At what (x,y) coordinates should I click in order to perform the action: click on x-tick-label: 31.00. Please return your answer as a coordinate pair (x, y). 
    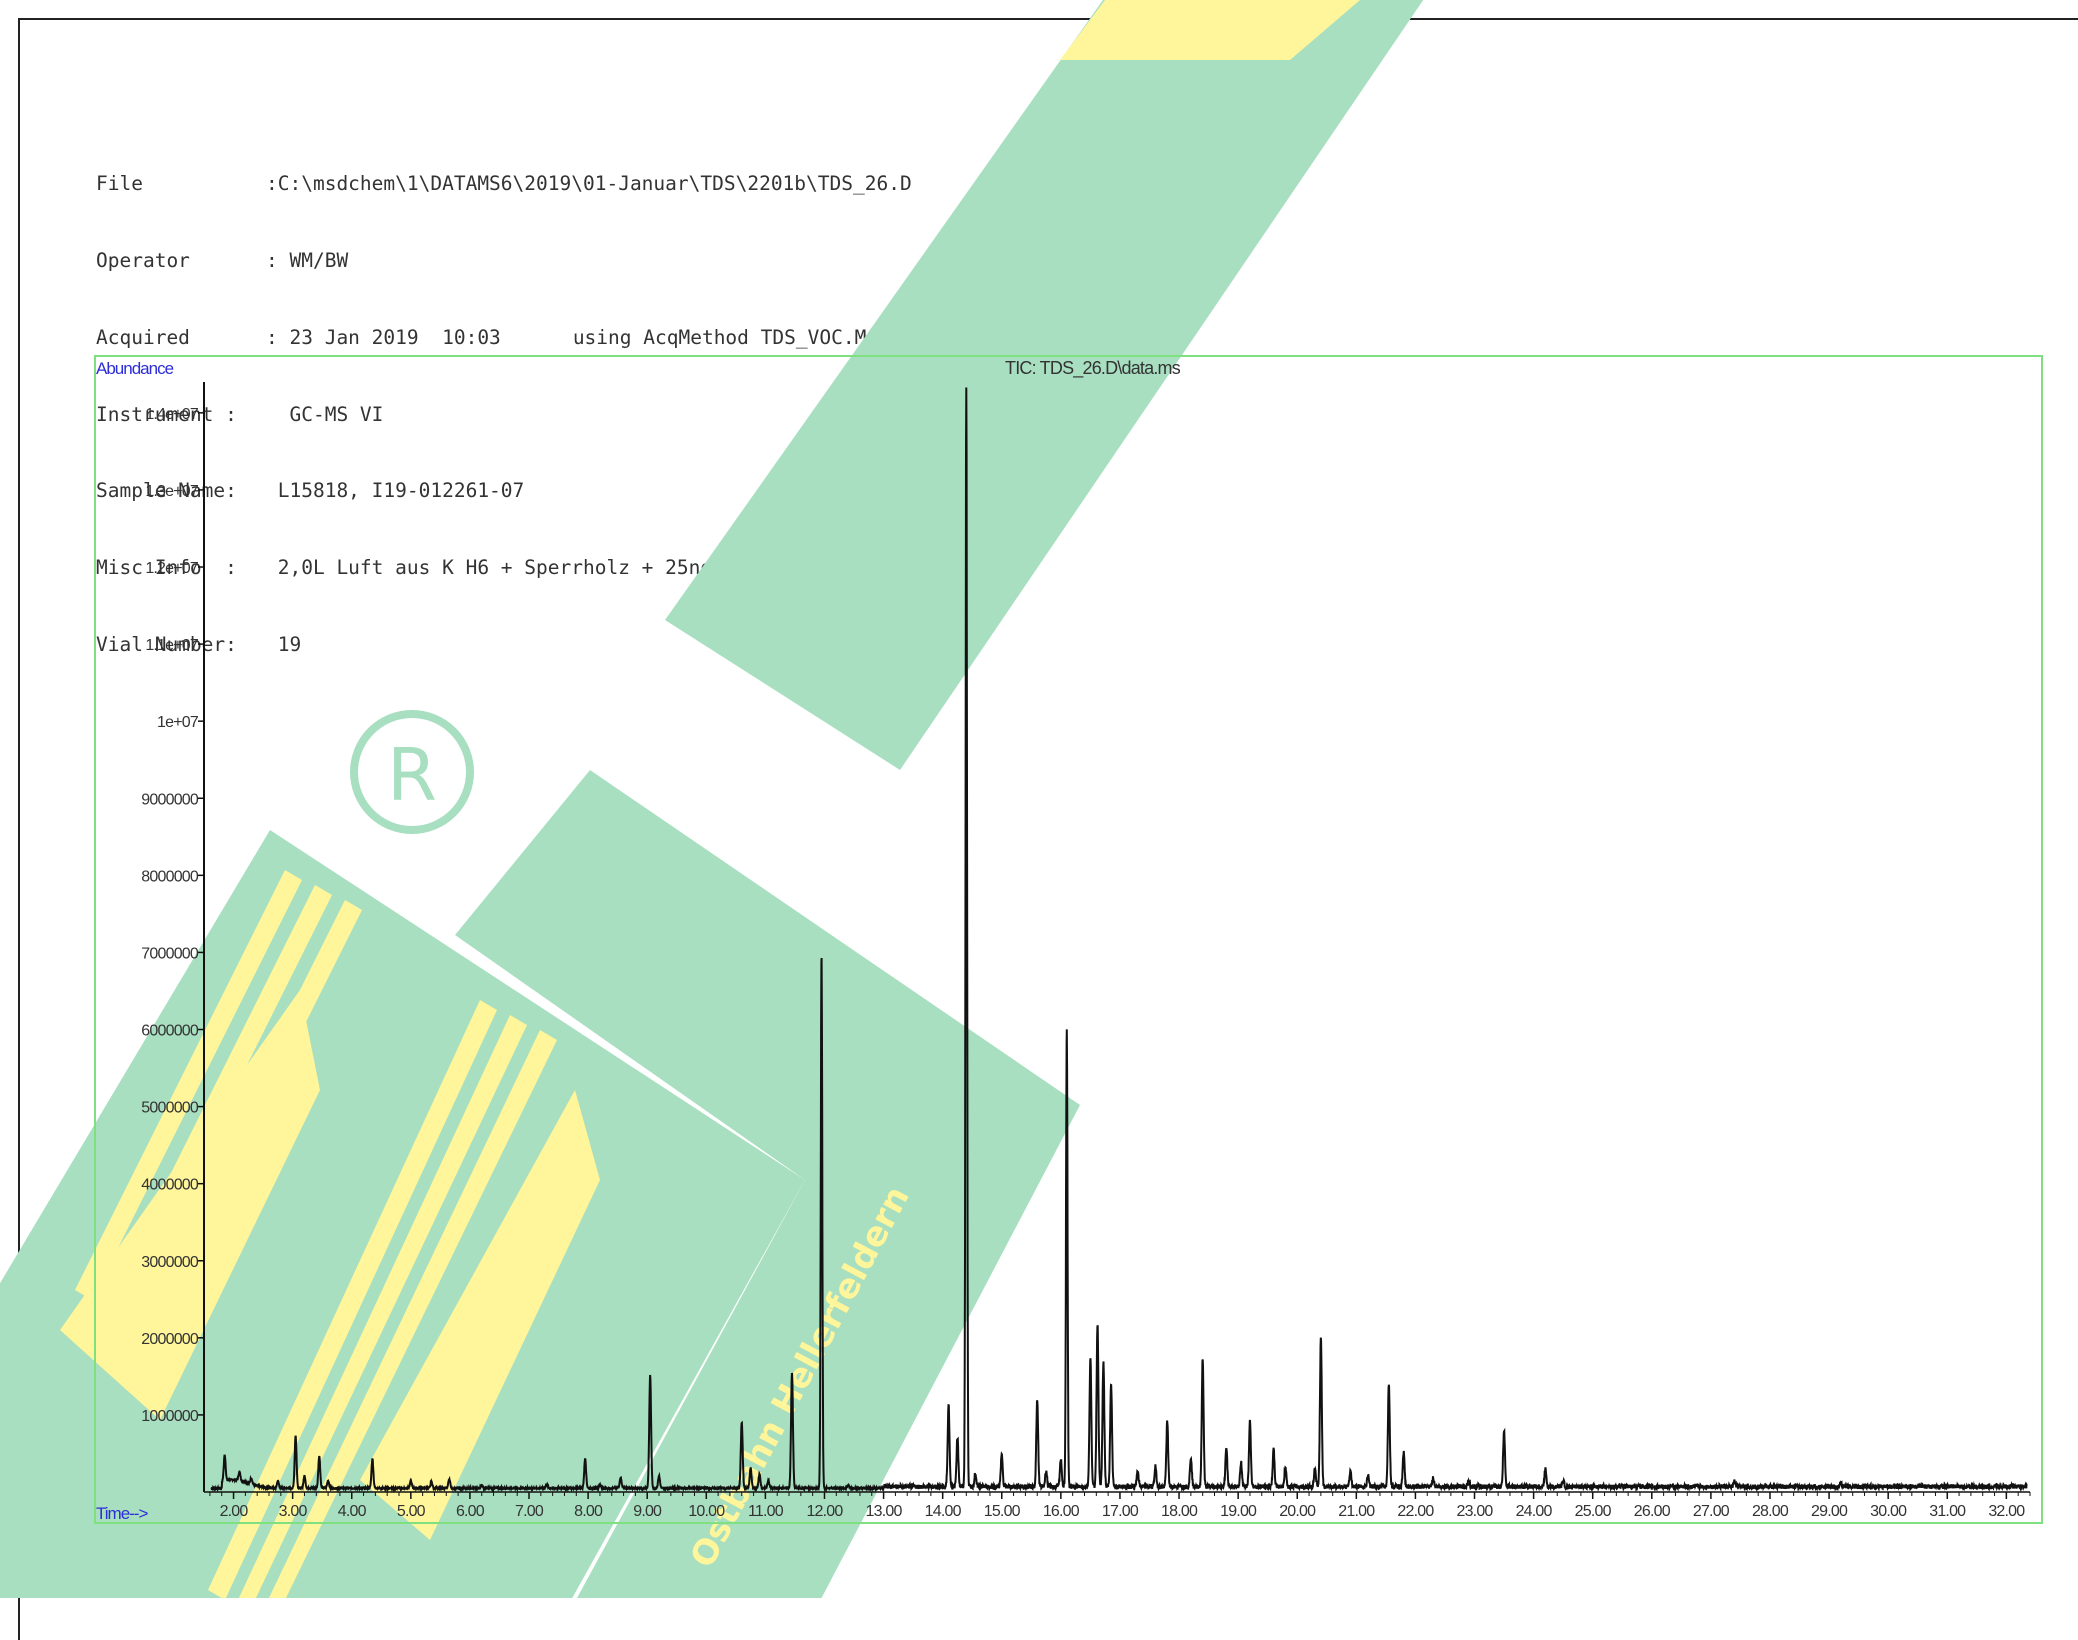
    Looking at the image, I should click on (1947, 1511).